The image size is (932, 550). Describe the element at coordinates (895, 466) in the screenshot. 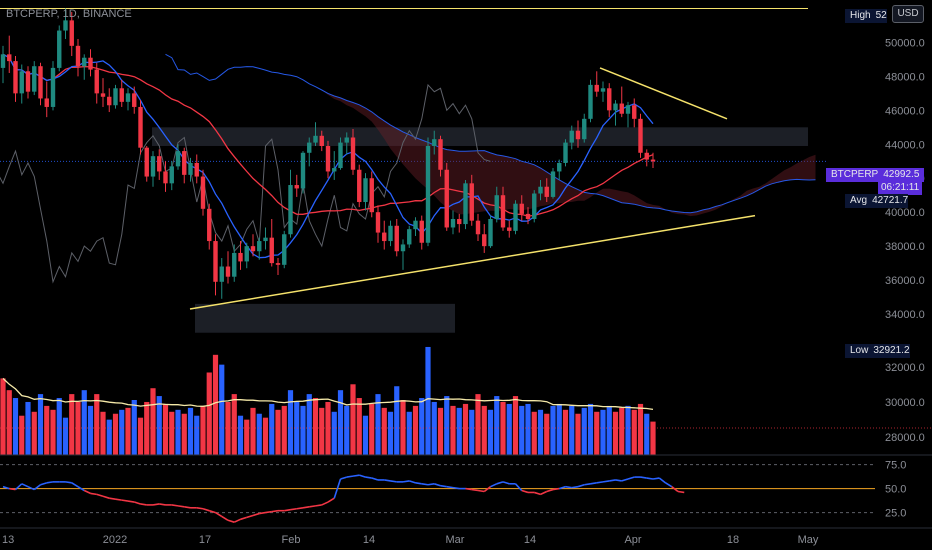

I see `rsi-tick-label: 75.0` at that location.